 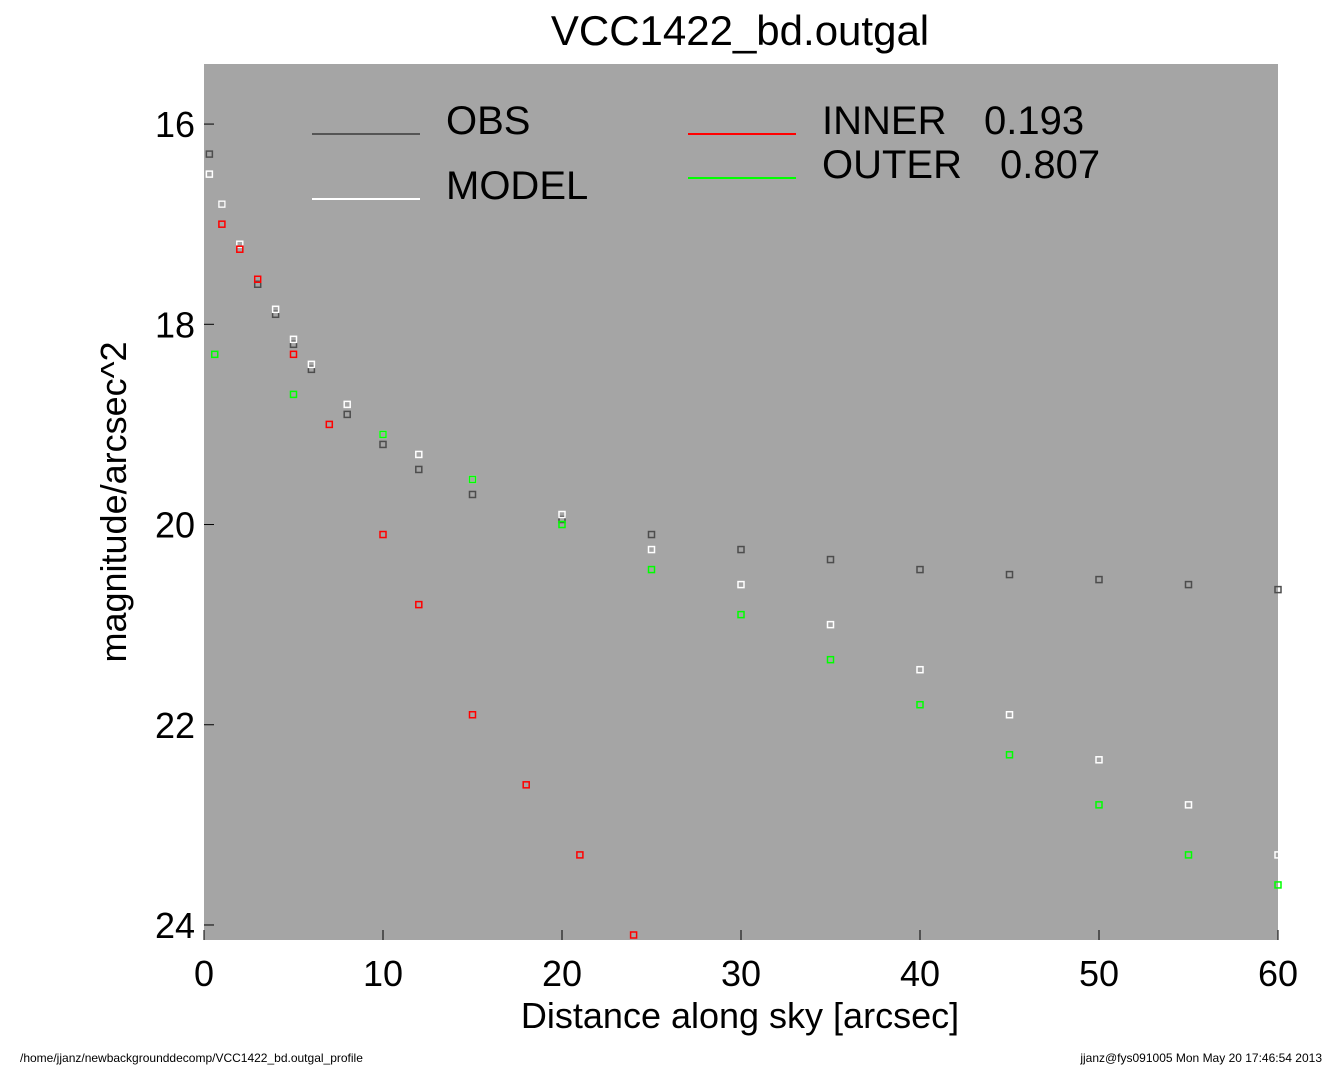 I want to click on y-tick-label: 16, so click(x=175, y=124).